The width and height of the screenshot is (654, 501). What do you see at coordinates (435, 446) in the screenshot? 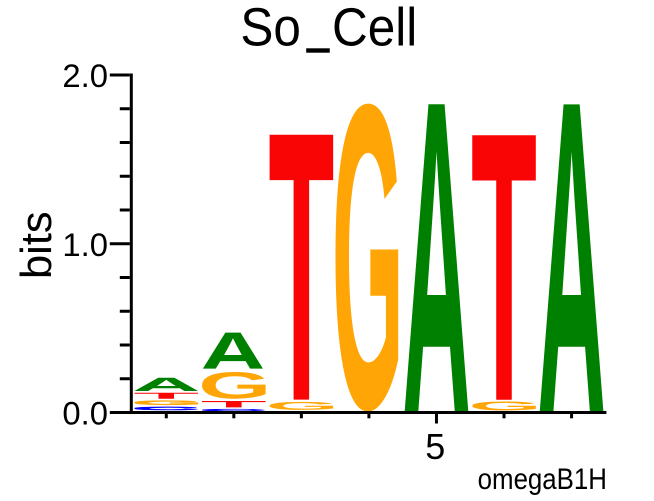
I see `svg-text: 5` at bounding box center [435, 446].